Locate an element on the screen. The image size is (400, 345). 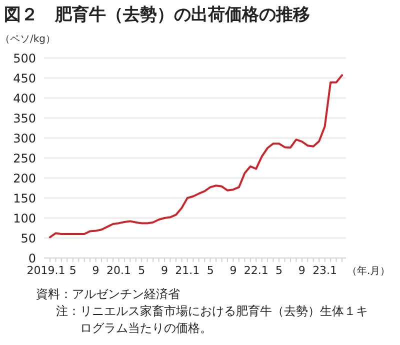
y-axis-title: （ペソ/kg） is located at coordinates (28, 39).